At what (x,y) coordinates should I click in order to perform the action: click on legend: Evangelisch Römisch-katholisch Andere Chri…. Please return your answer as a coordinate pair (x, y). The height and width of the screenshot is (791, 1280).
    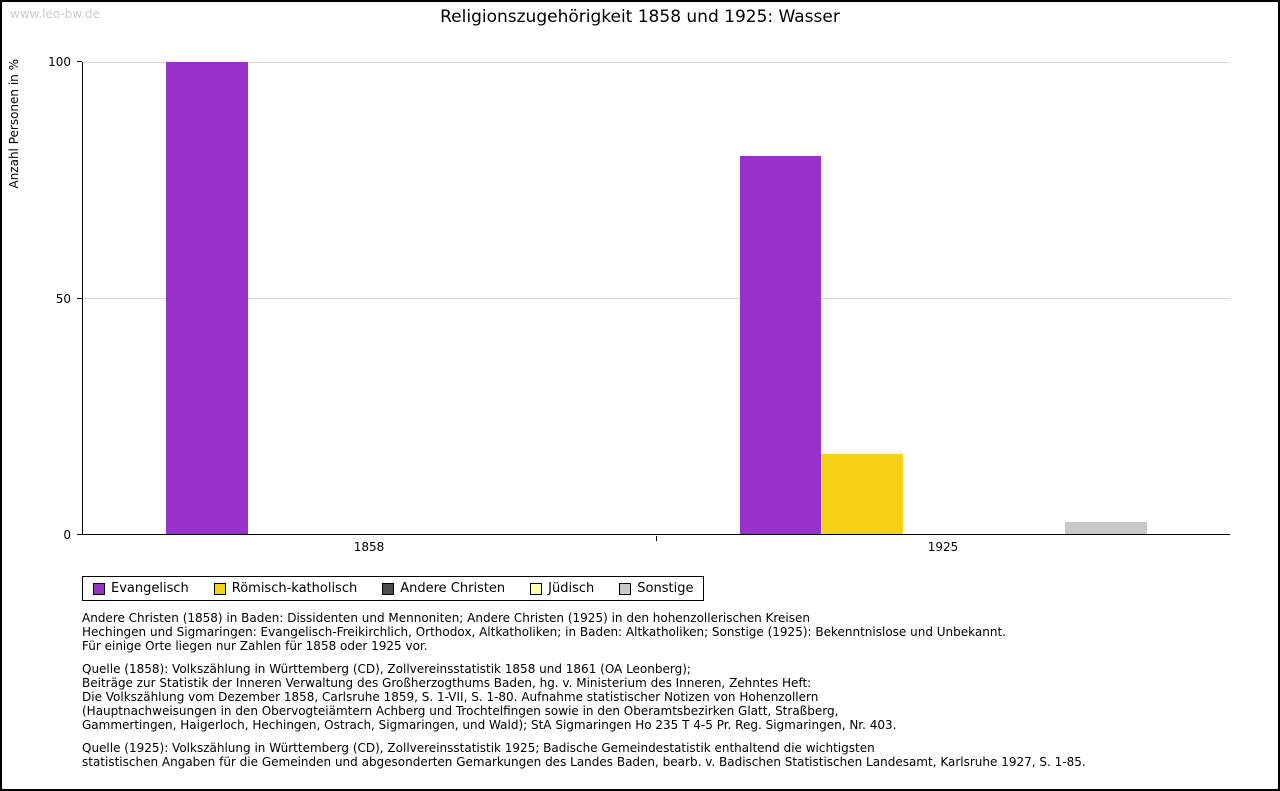
    Looking at the image, I should click on (393, 588).